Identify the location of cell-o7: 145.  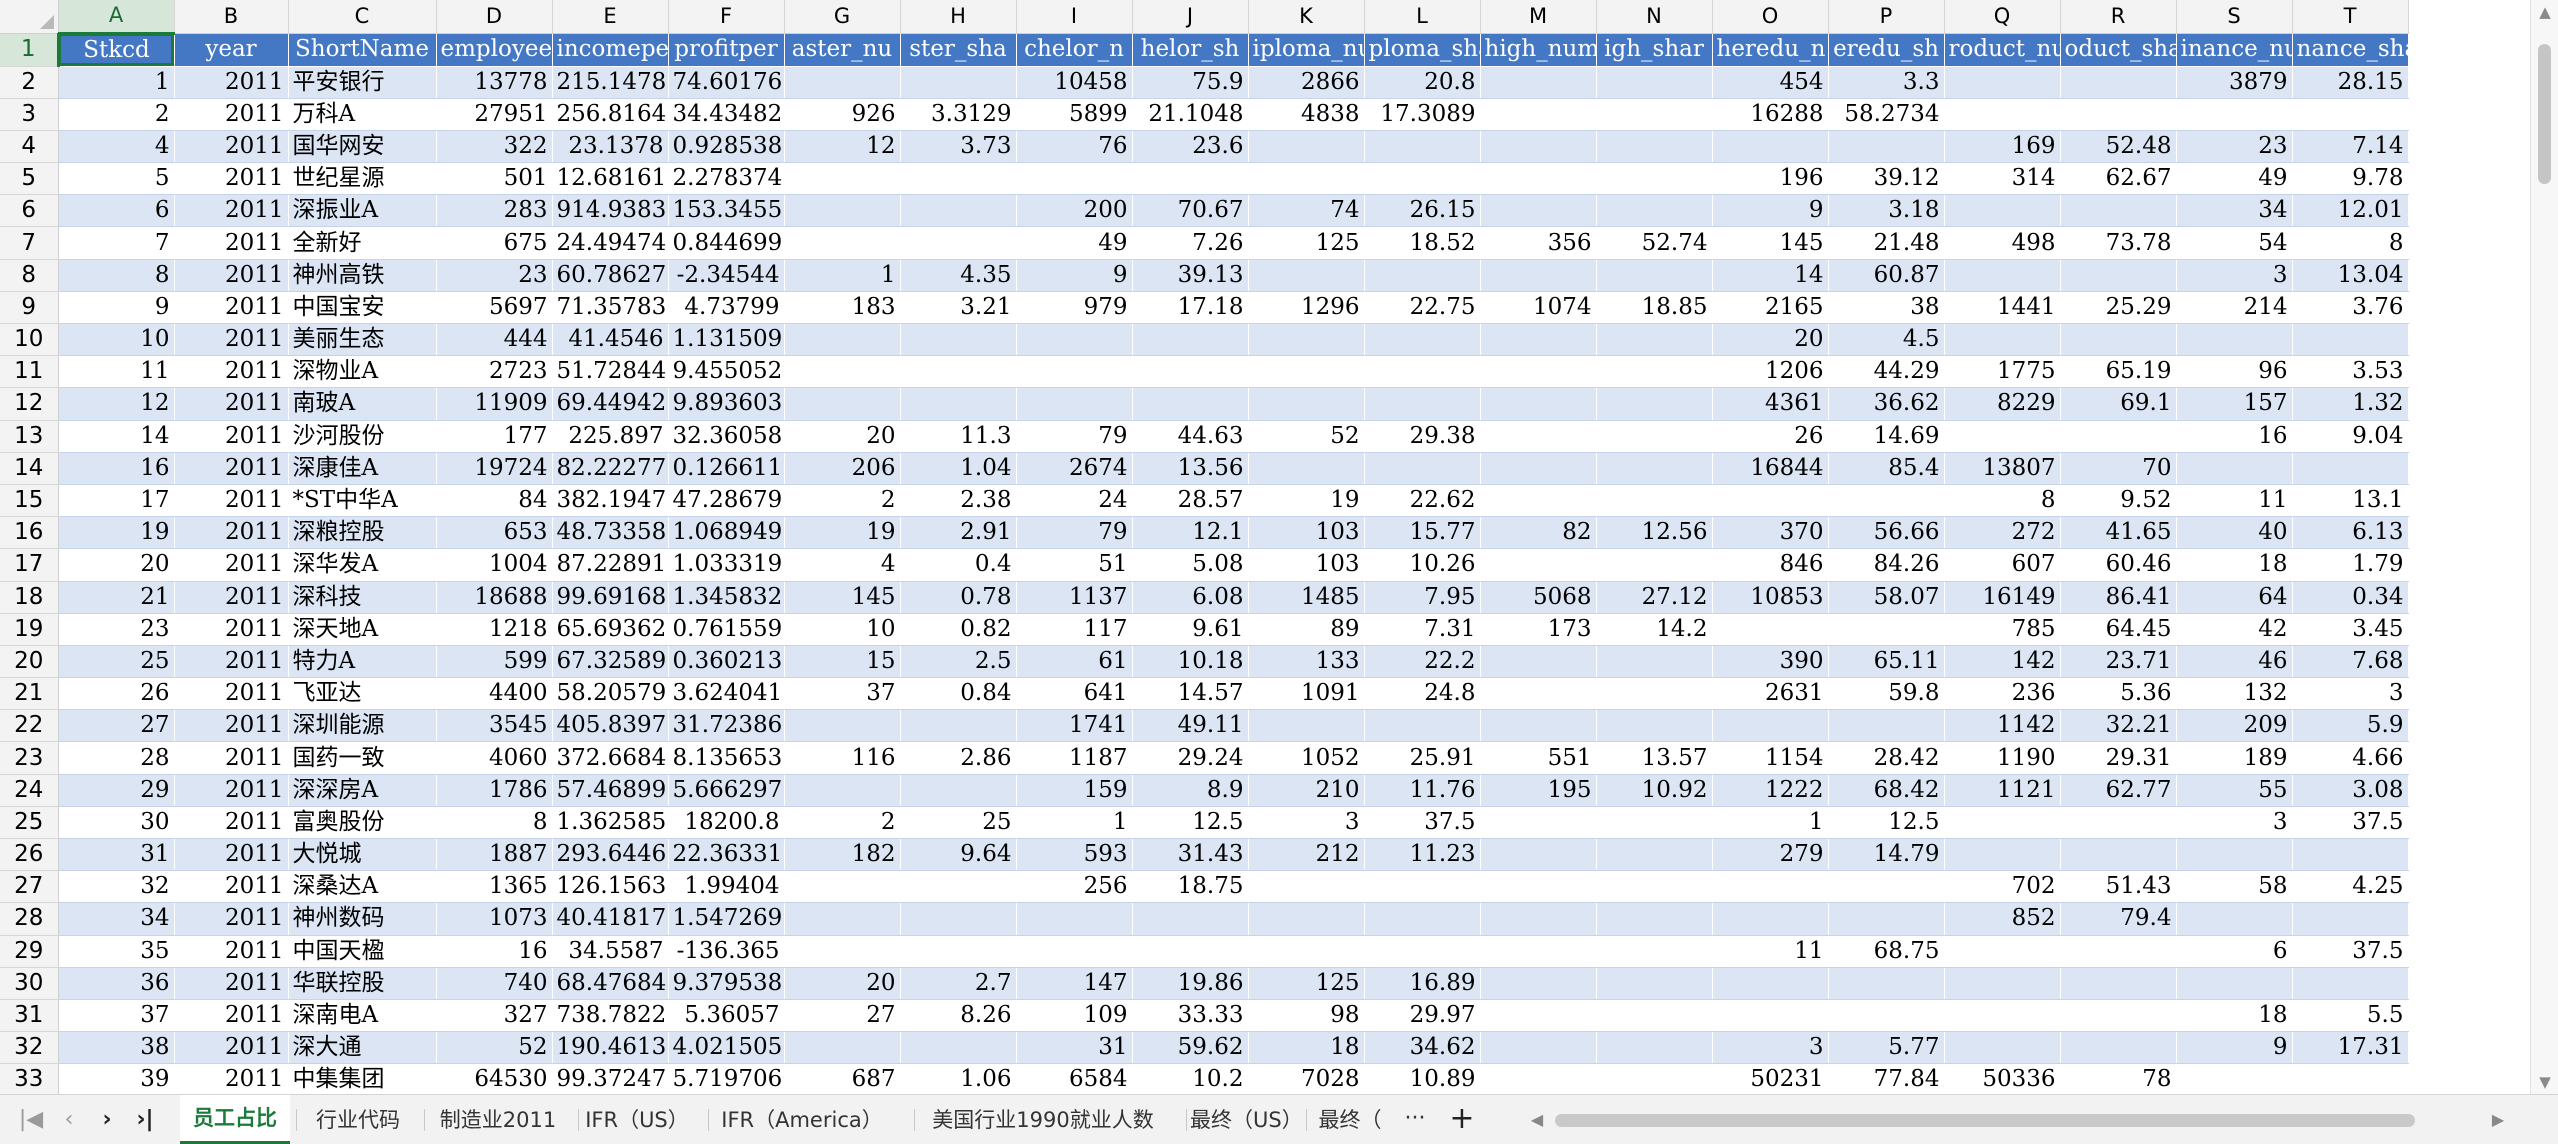
(1770, 243).